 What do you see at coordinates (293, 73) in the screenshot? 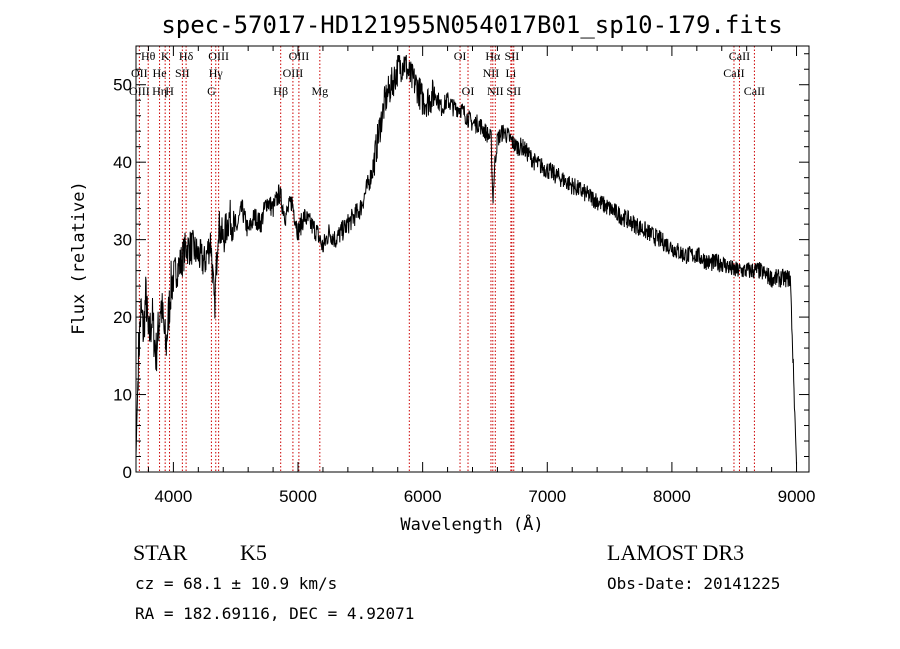
I see `line-label-13: OIII` at bounding box center [293, 73].